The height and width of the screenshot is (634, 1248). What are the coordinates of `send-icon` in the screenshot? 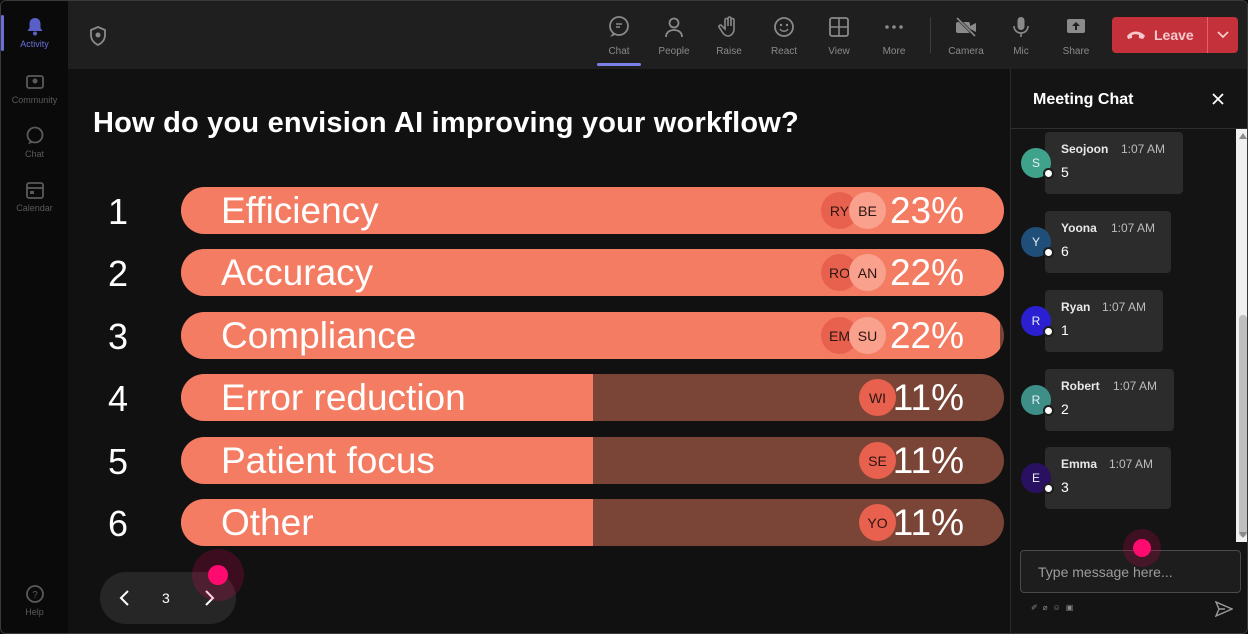 It's located at (1224, 609).